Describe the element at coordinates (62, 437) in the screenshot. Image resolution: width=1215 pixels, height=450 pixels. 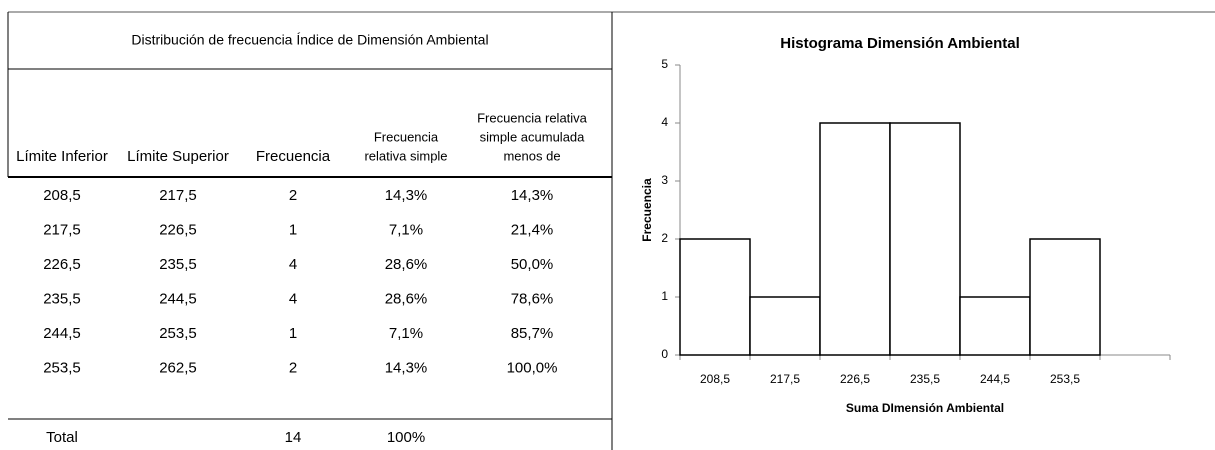
I see `total-cell: Total` at that location.